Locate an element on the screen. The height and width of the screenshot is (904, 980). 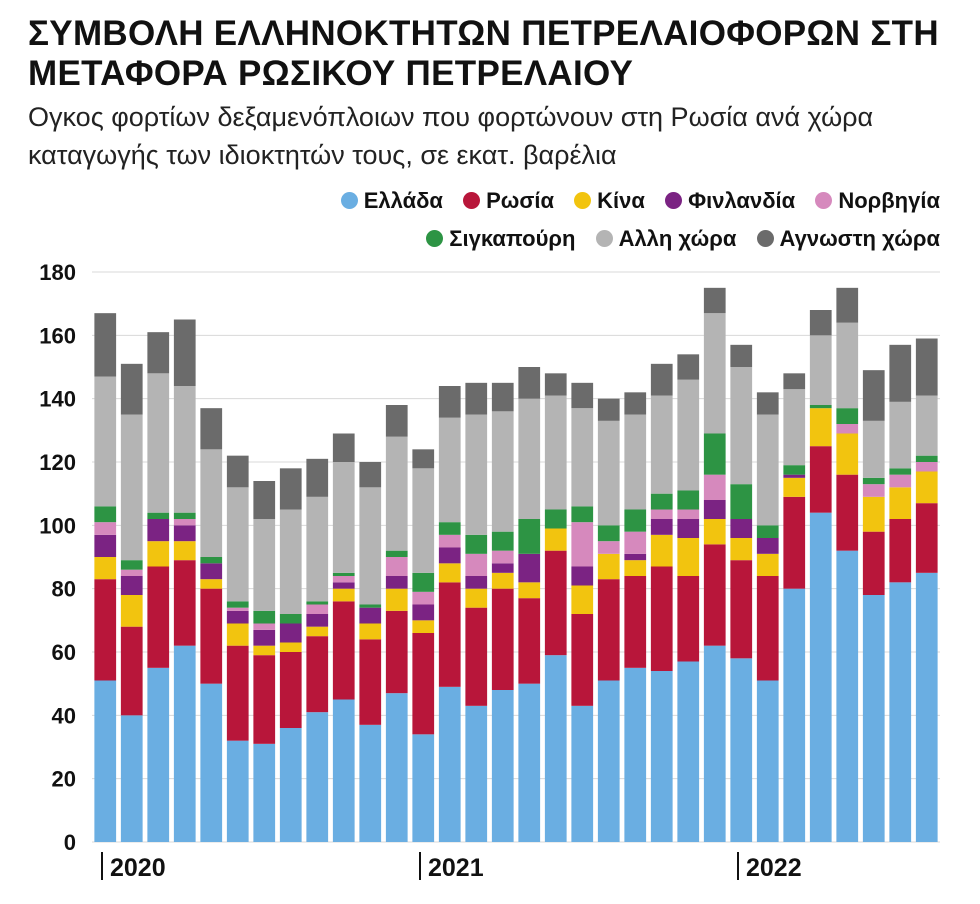
legend-label: Σιγκαπούρη is located at coordinates (512, 238).